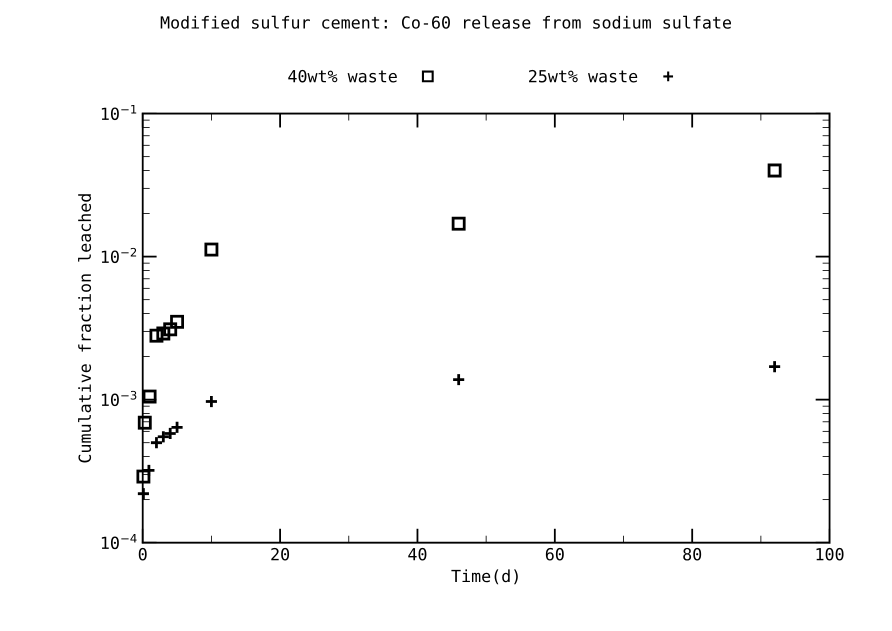 This screenshot has width=892, height=631. What do you see at coordinates (119, 256) in the screenshot?
I see `y-tick-label: 10$^{−2}$` at bounding box center [119, 256].